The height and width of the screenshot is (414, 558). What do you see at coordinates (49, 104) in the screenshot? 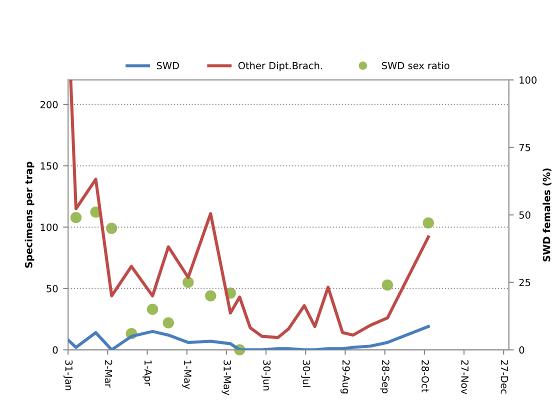
I see `y-tick-label: 200` at bounding box center [49, 104].